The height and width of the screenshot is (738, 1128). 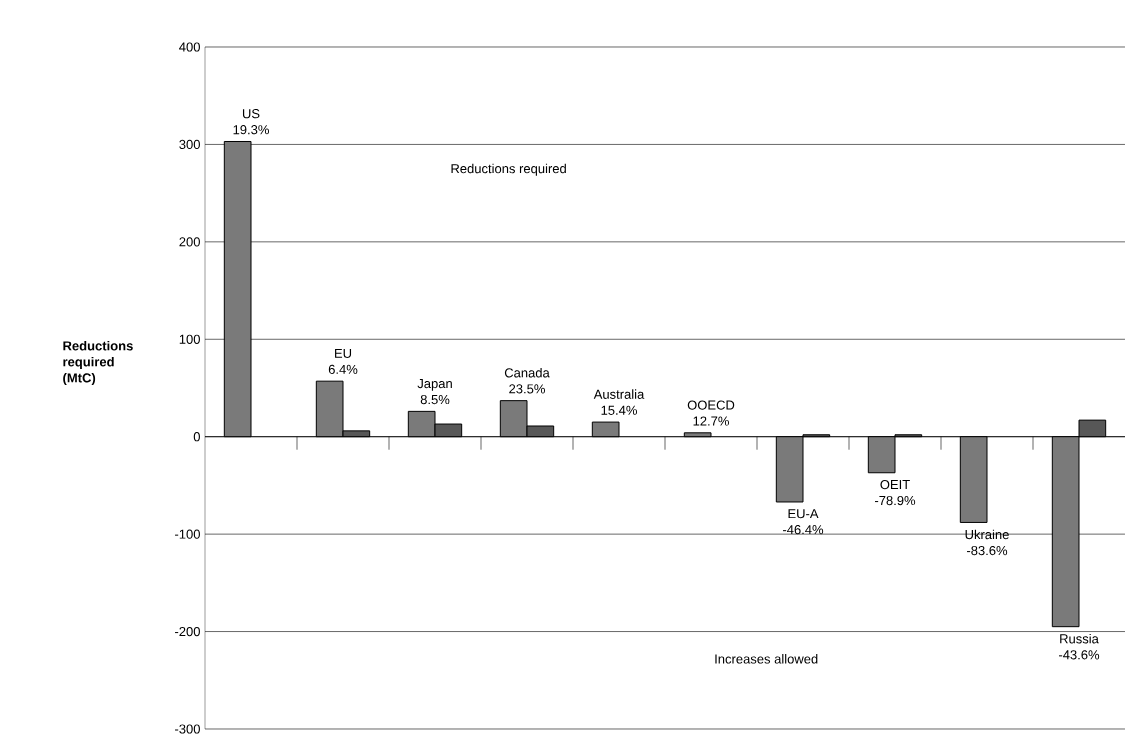 I want to click on annotation: 19.3%, so click(x=251, y=130).